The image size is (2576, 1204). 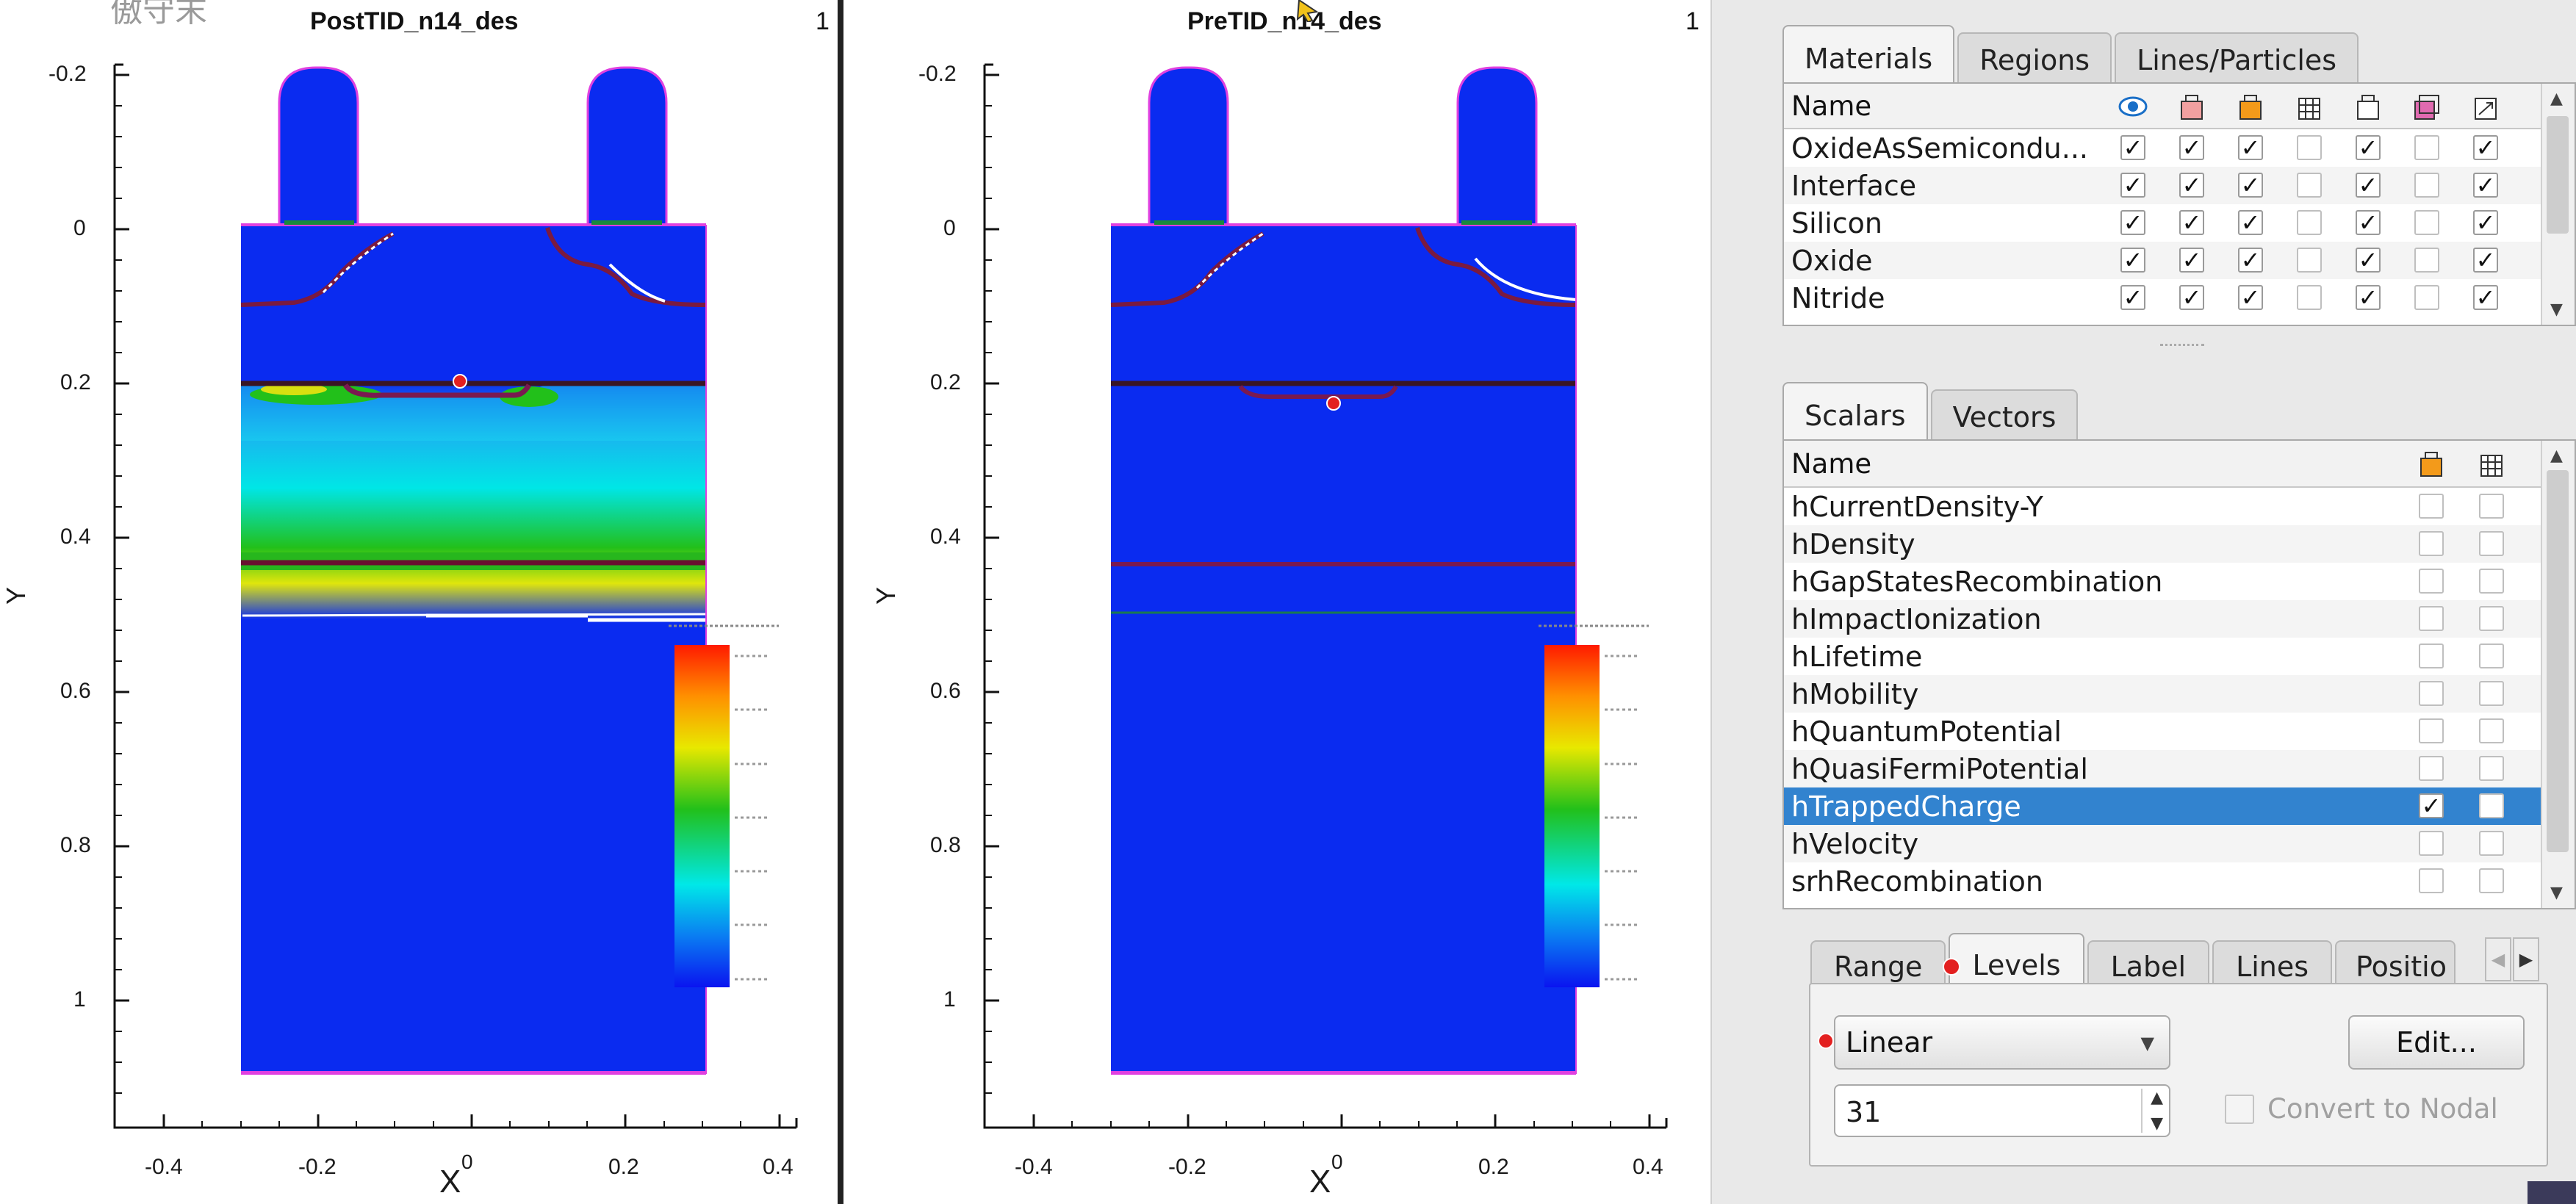 I want to click on tab-vectors: Vectors, so click(x=2005, y=417).